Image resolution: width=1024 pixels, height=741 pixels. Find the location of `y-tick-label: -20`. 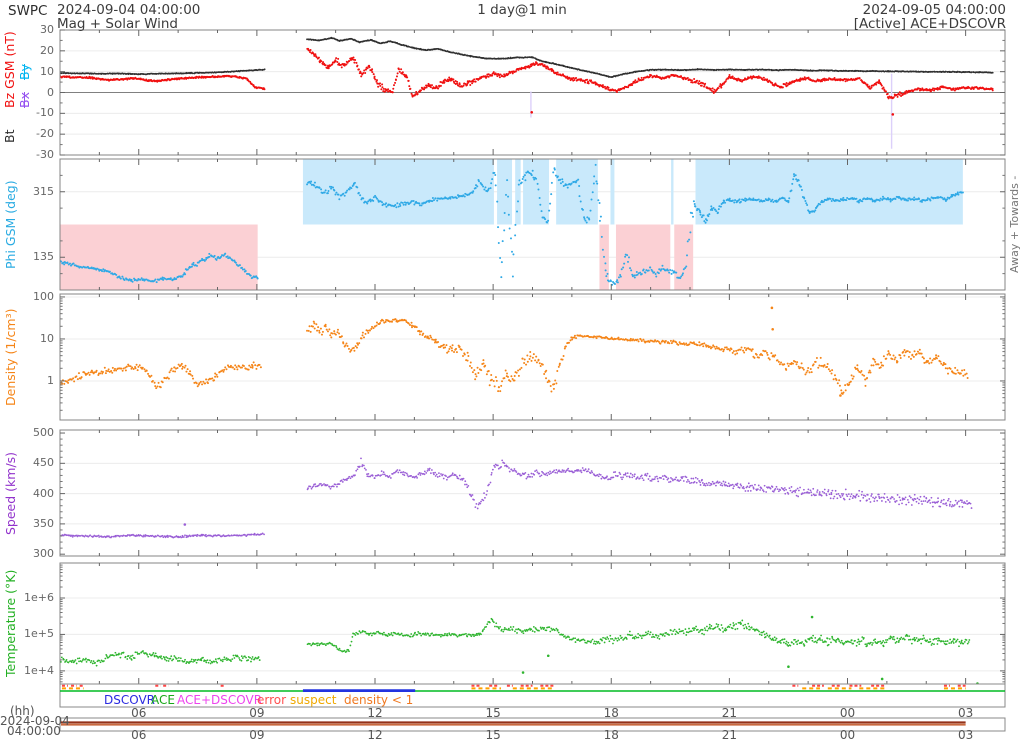

y-tick-label: -20 is located at coordinates (45, 134).